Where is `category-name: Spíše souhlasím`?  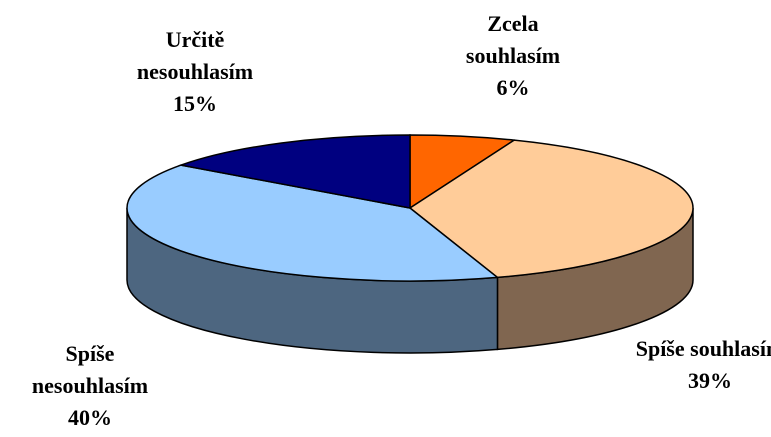 category-name: Spíše souhlasím is located at coordinates (703, 348).